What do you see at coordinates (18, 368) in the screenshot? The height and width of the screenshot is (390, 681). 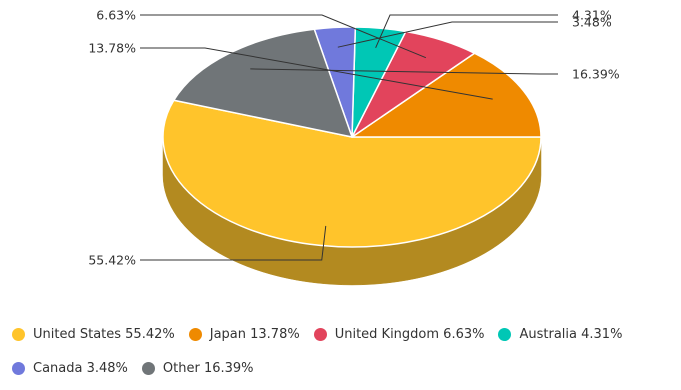 I see `legend-swatch-canada` at bounding box center [18, 368].